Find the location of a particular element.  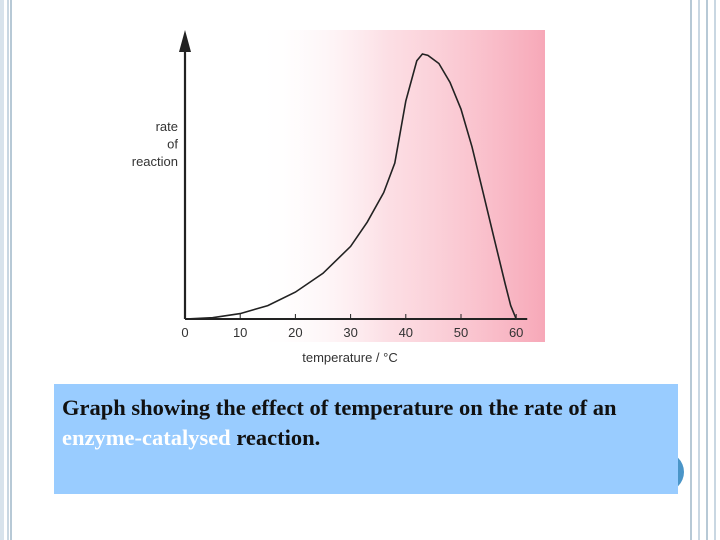

y-axis-label-line: rate is located at coordinates (167, 126).